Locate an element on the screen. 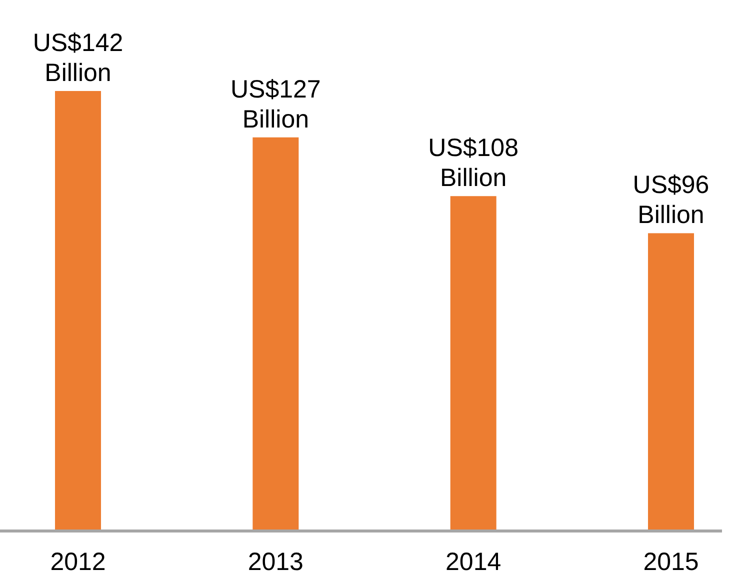 The width and height of the screenshot is (729, 577). data-label: US$127 Billion is located at coordinates (275, 104).